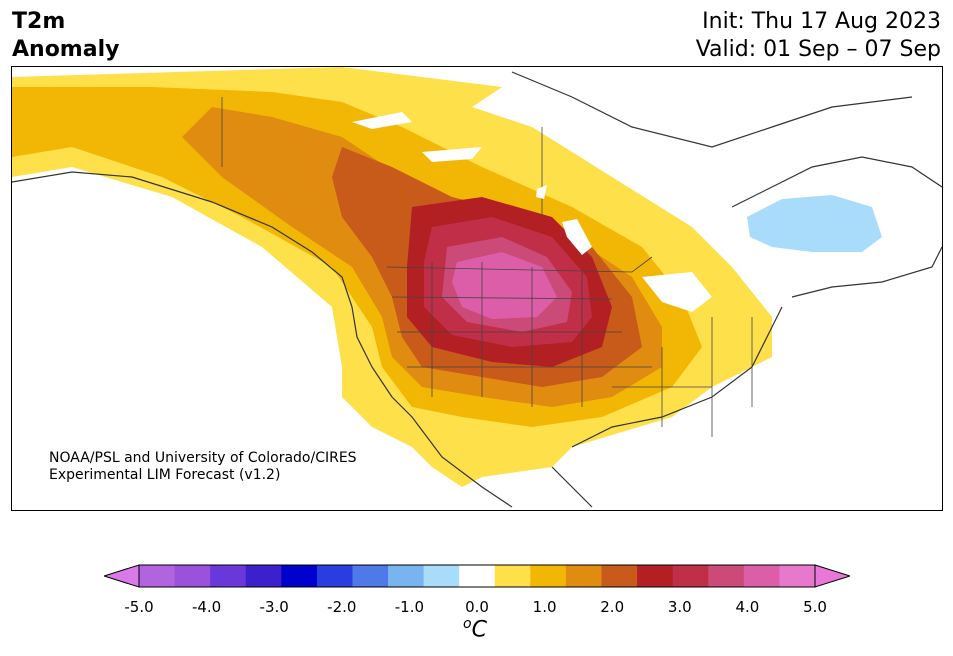 This screenshot has width=953, height=656. Describe the element at coordinates (409, 607) in the screenshot. I see `colorbar-tick-label: -1.0` at that location.